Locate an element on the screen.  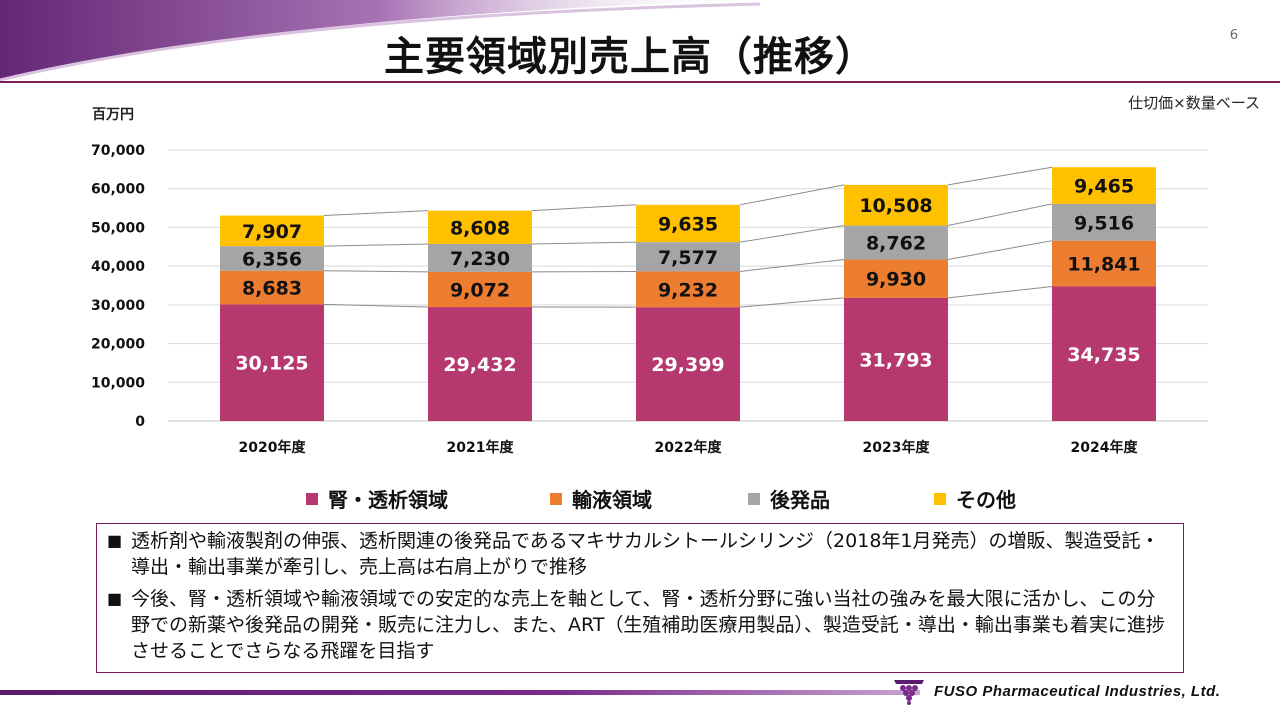
legend-label: 腎・透析領域 is located at coordinates (388, 500).